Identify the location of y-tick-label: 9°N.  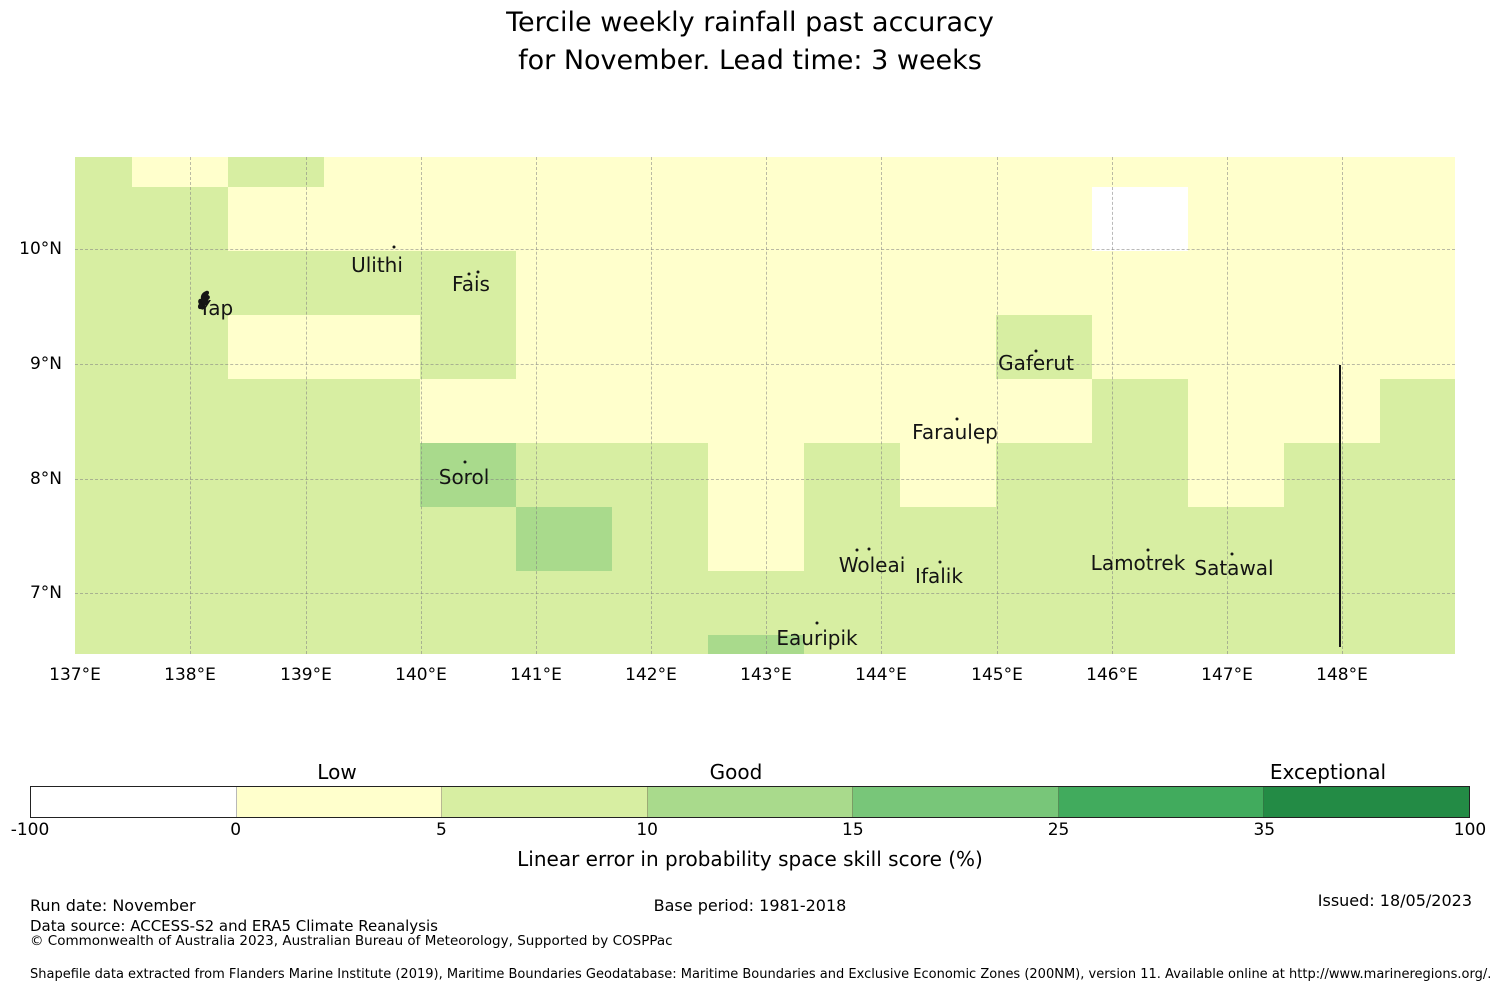
(45, 364).